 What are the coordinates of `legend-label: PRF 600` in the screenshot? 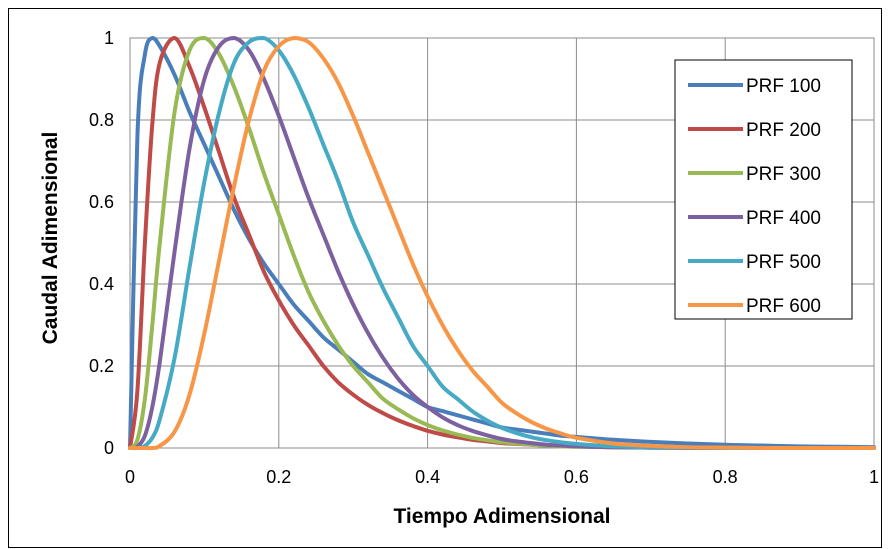 It's located at (783, 306).